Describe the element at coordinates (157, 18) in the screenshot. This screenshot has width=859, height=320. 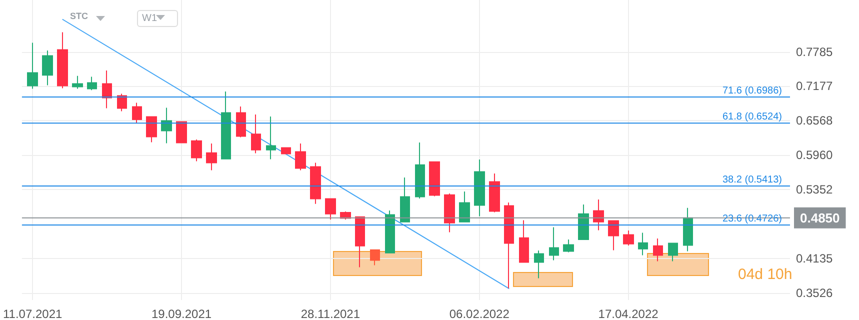
I see `annotation: W1` at that location.